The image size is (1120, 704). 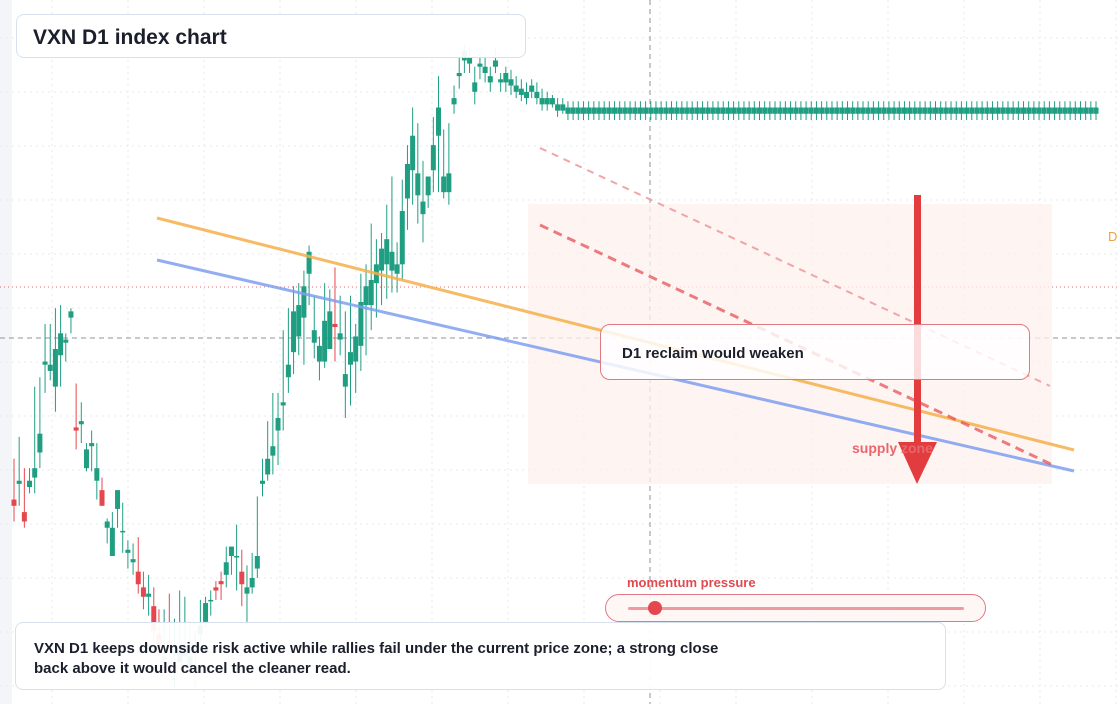 What do you see at coordinates (691, 582) in the screenshot?
I see `momentum-label: momentum pressure` at bounding box center [691, 582].